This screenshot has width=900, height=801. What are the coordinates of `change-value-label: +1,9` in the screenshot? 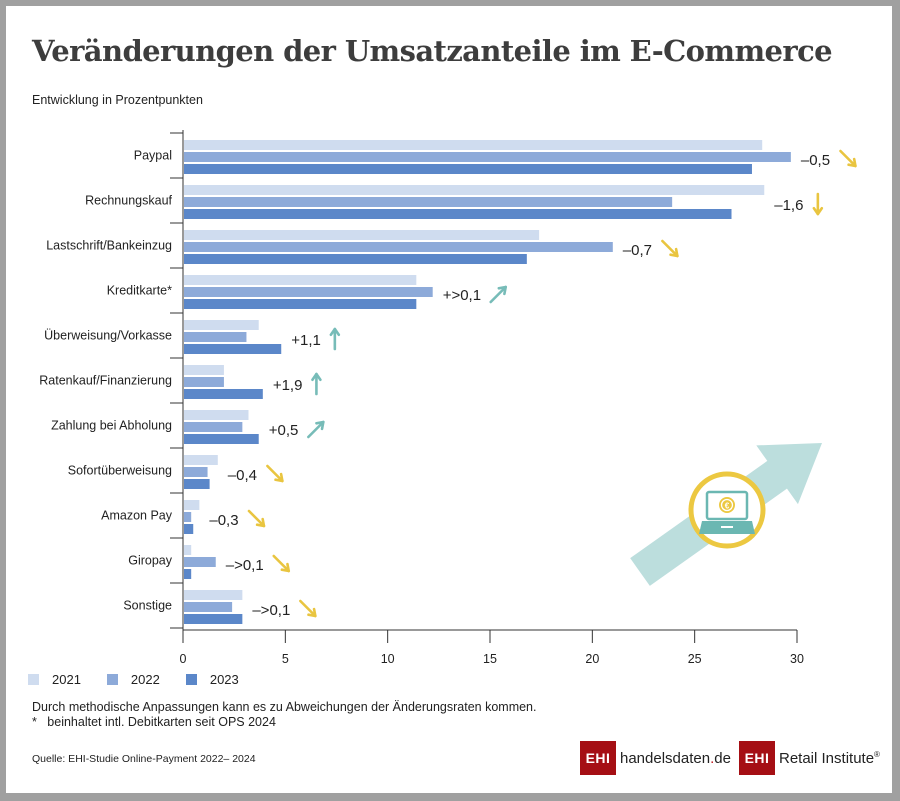 It's located at (288, 385).